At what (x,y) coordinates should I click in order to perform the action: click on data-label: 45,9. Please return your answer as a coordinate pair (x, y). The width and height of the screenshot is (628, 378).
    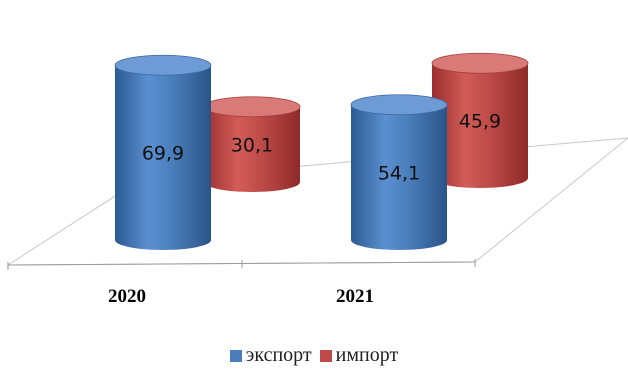
    Looking at the image, I should click on (480, 122).